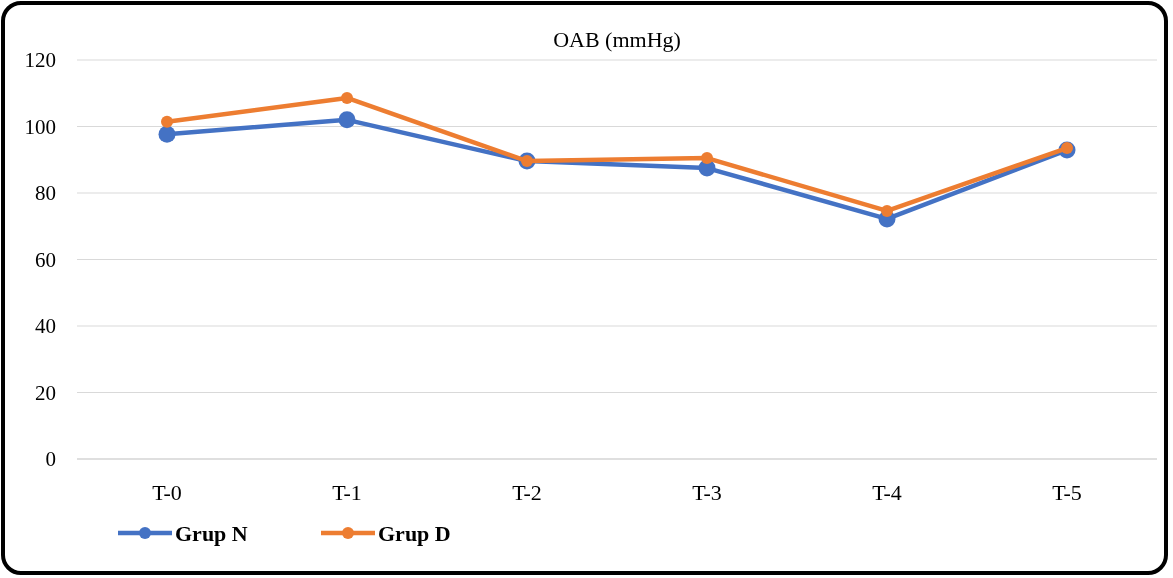 The width and height of the screenshot is (1173, 578). Describe the element at coordinates (45, 392) in the screenshot. I see `y-tick-label: 20` at that location.